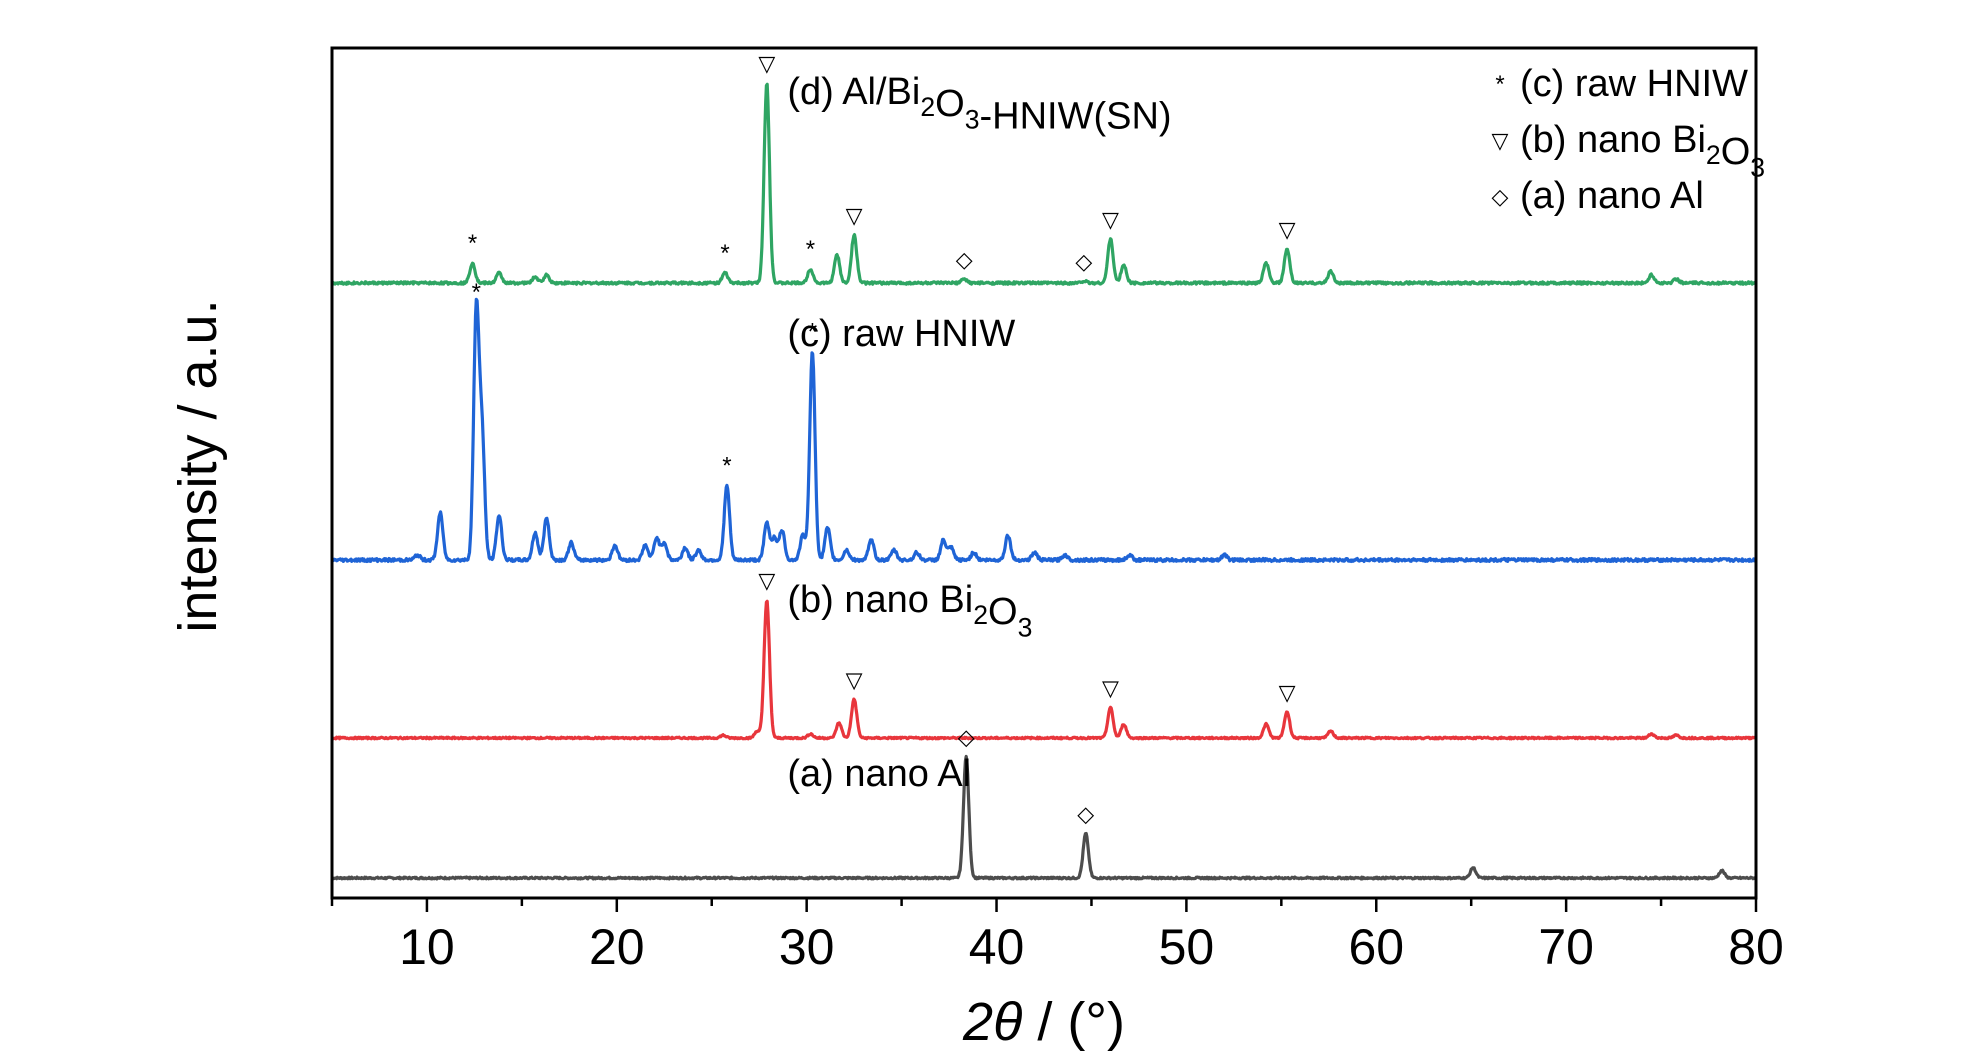 The height and width of the screenshot is (1062, 1984). I want to click on legend: * (c) raw HNIW ▽ (b) nano Bi2O3 ◇ (a) nano Al, so click(1629, 140).